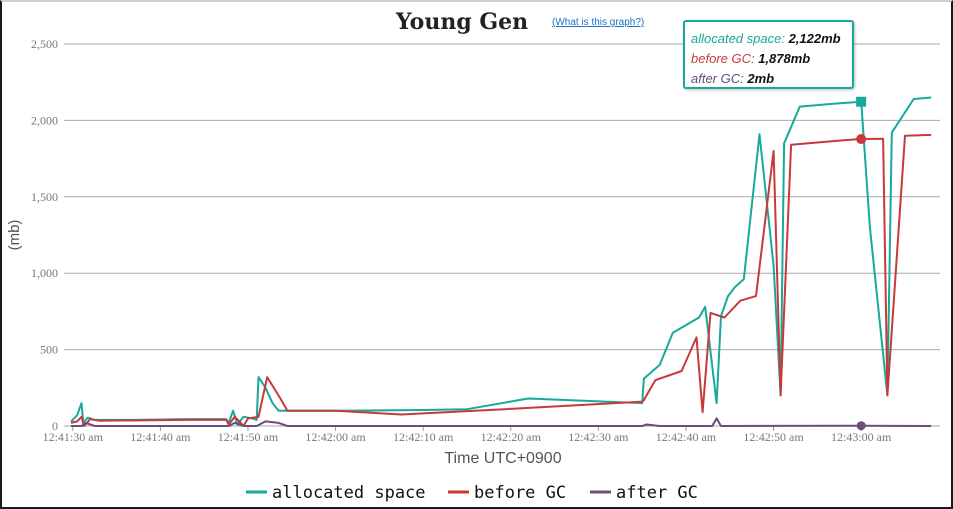 Image resolution: width=953 pixels, height=509 pixels. Describe the element at coordinates (502, 458) in the screenshot. I see `x-axis-label: Time UTC+0900` at that location.